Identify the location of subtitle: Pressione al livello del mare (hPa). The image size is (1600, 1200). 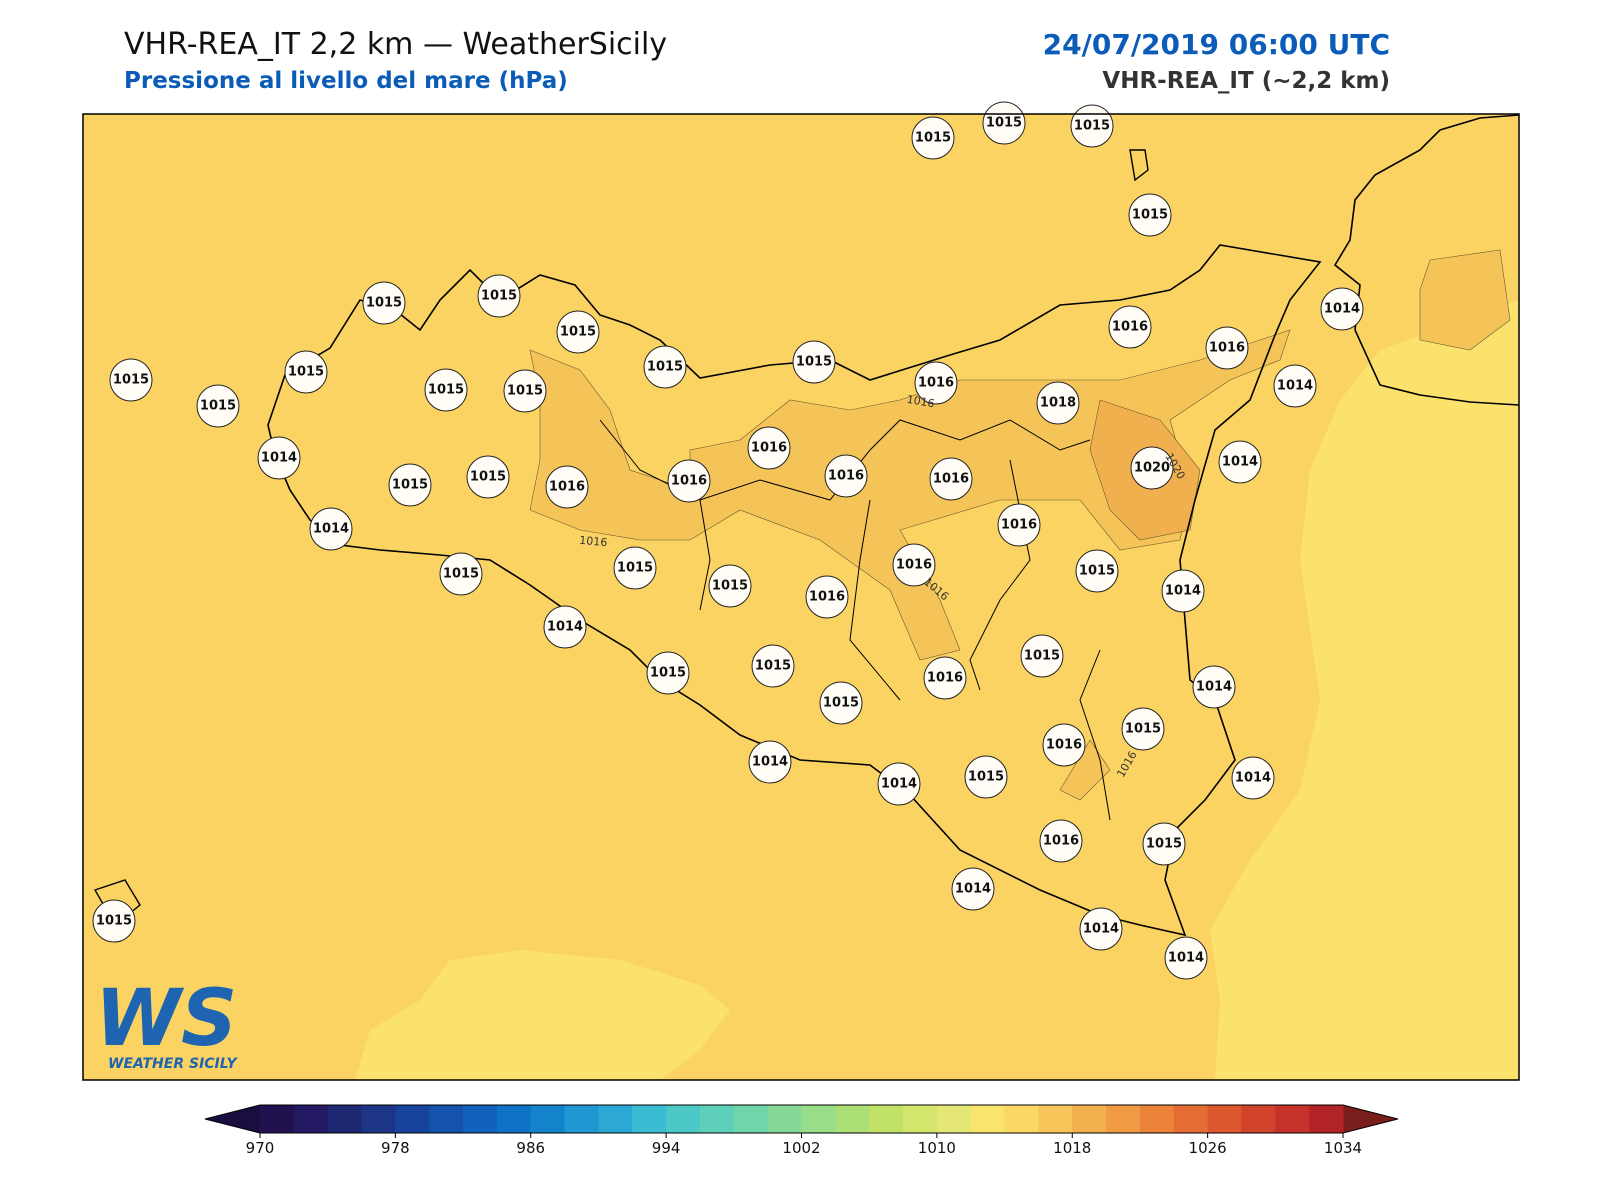
(346, 81).